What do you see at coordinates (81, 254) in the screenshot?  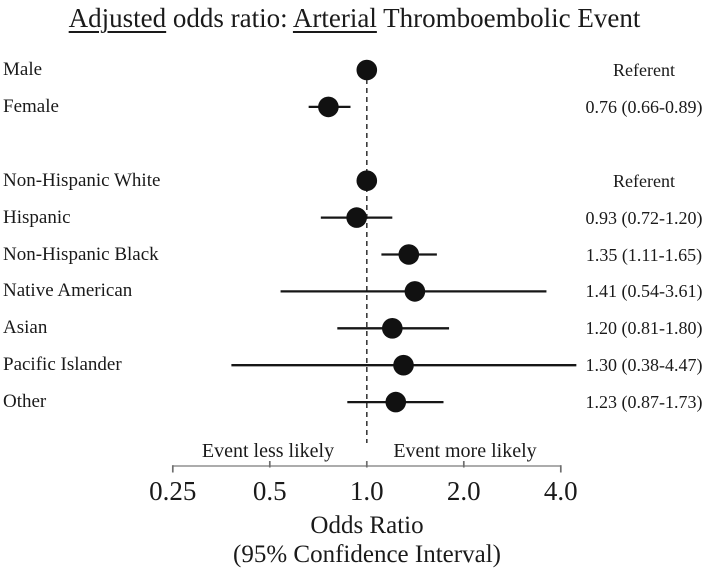 I see `row-label: Non-Hispanic Black` at bounding box center [81, 254].